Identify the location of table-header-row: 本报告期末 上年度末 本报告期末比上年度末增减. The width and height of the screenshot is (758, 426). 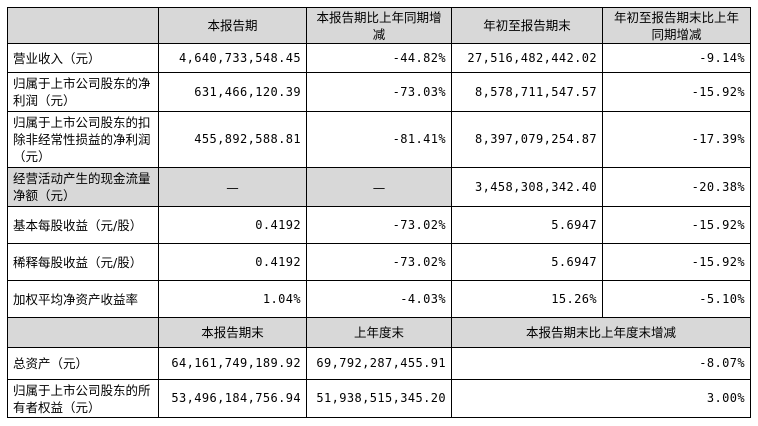
(379, 332).